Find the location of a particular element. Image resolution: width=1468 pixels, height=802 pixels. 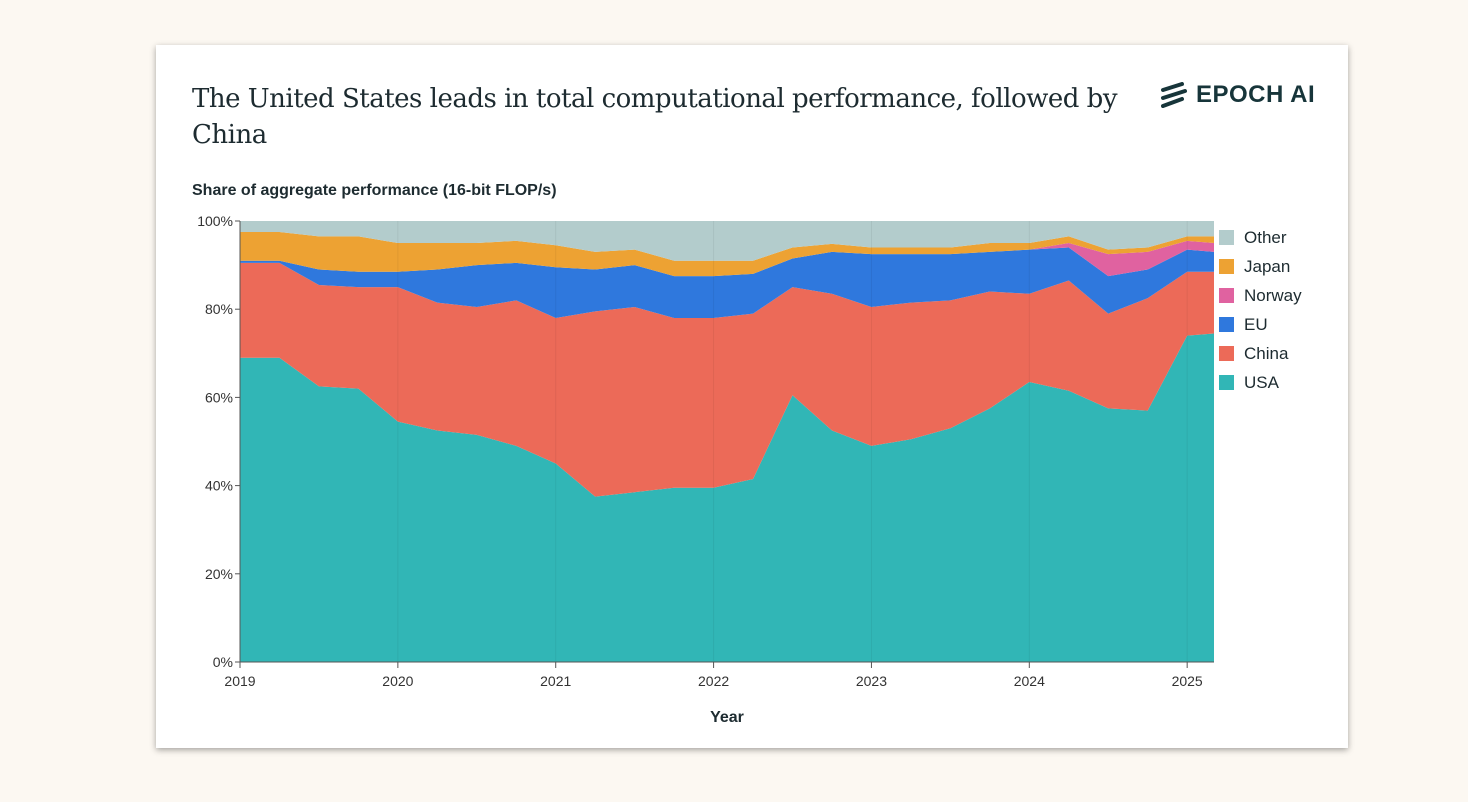

area-japan is located at coordinates (727, 254).